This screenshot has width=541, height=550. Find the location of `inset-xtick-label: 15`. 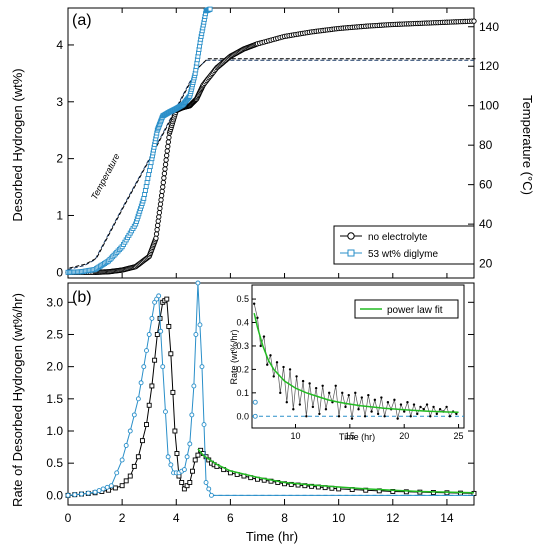

inset-xtick-label: 15 is located at coordinates (350, 436).